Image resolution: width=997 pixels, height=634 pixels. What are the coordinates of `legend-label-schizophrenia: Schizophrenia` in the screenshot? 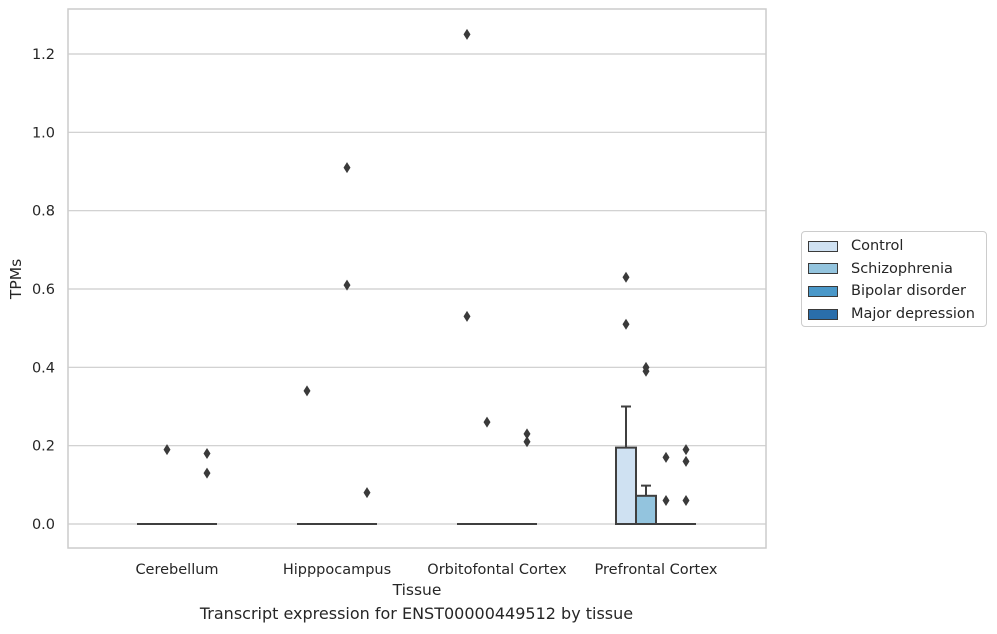 It's located at (902, 268).